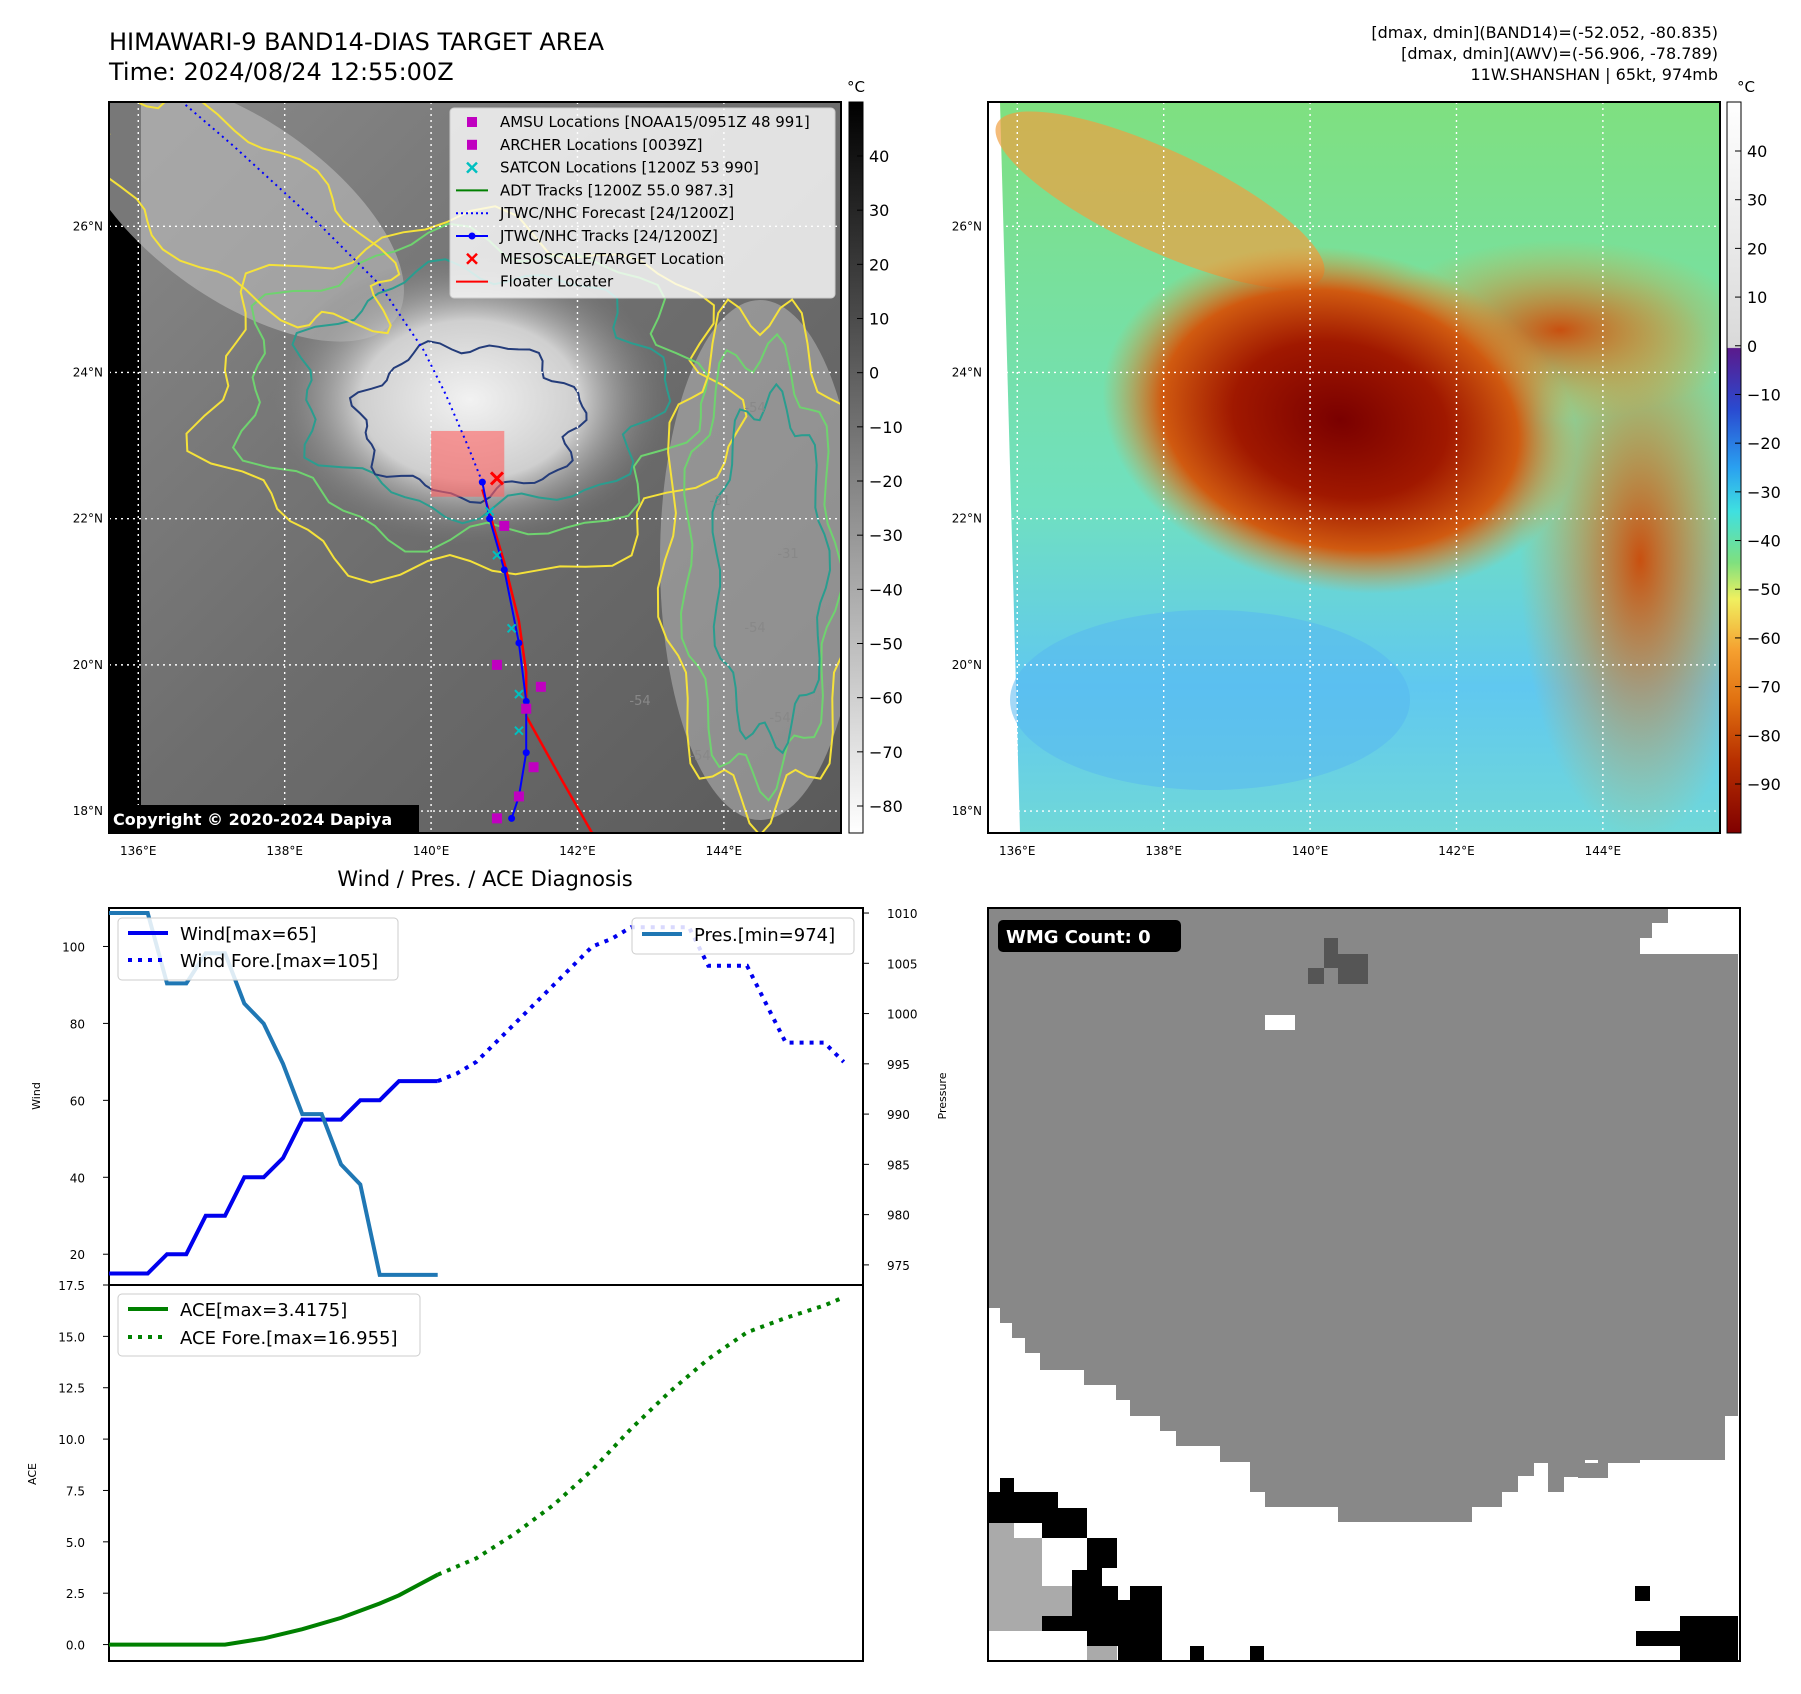 The image size is (1801, 1694). I want to click on copyright-text: Copyright © 2020-2024 Dapiya, so click(252, 819).